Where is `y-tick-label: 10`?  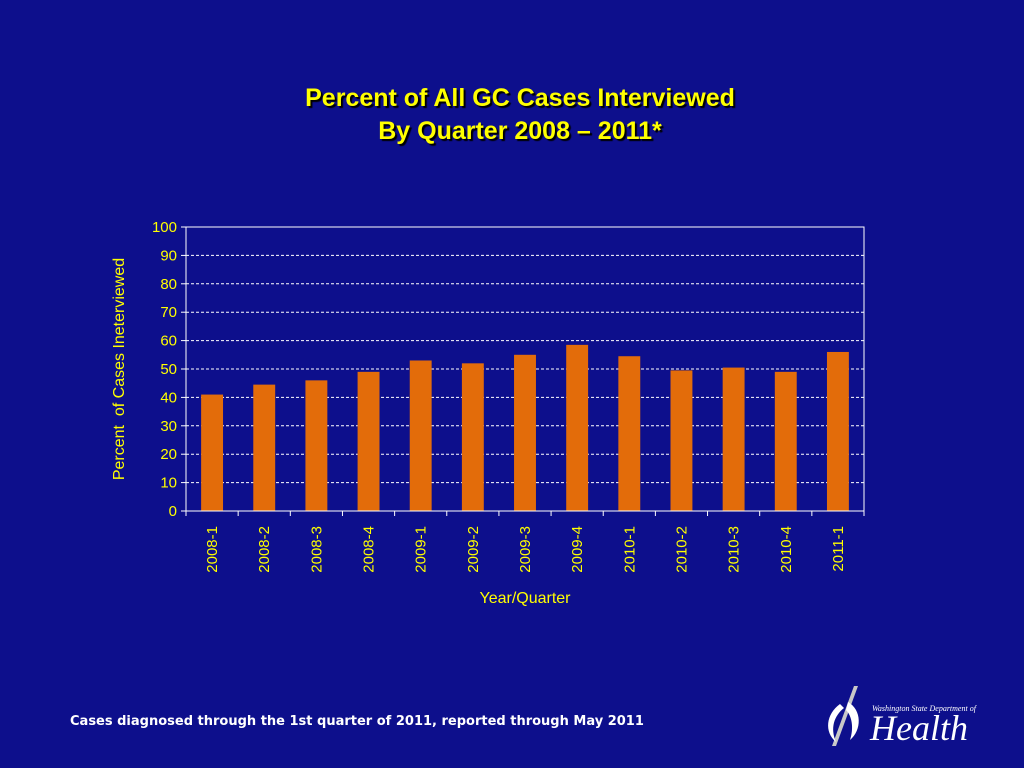 y-tick-label: 10 is located at coordinates (168, 483).